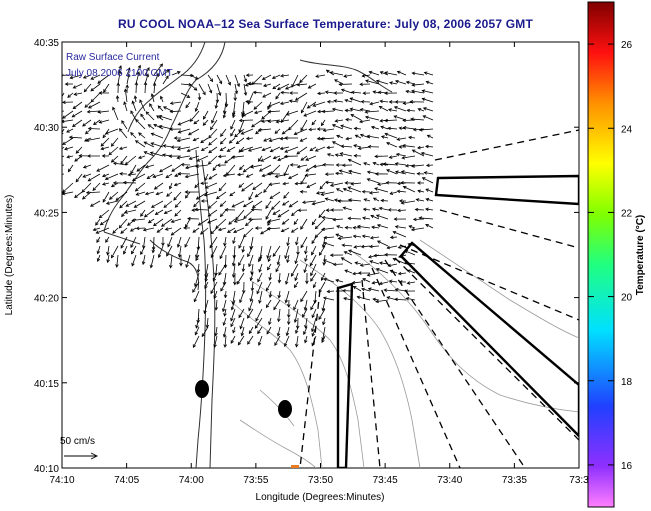 This screenshot has width=651, height=511. Describe the element at coordinates (46, 469) in the screenshot. I see `y-tick-label: 40:10` at that location.